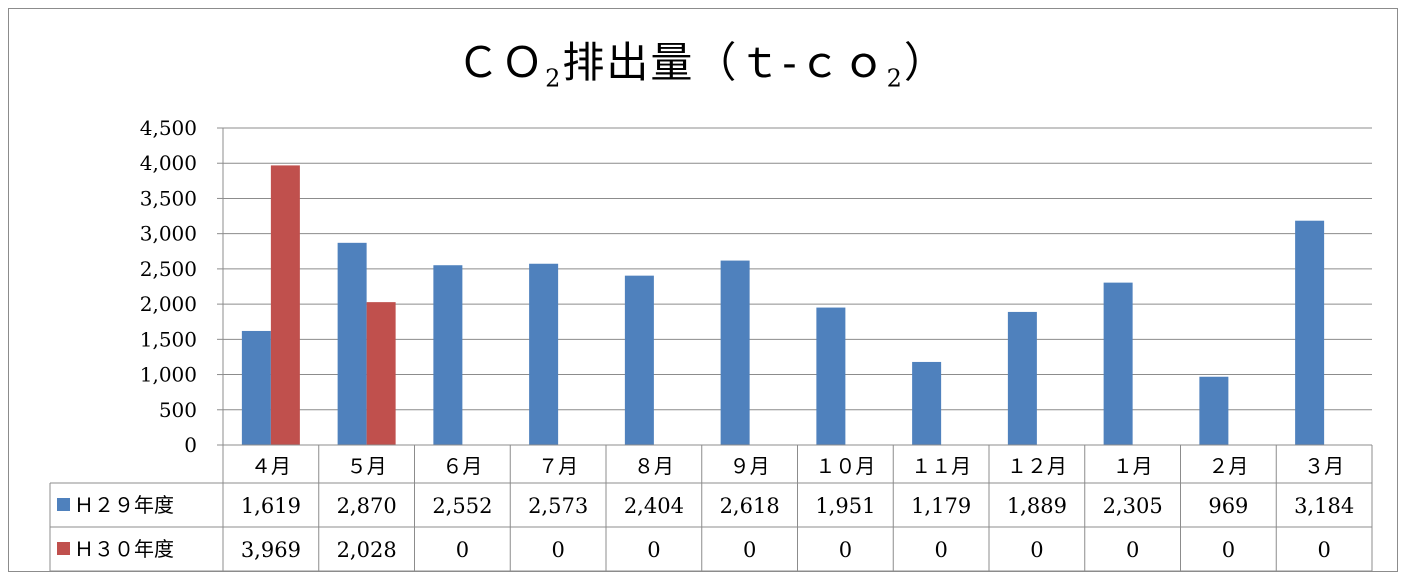  I want to click on chart-title: ＣＯ2排出量（ｔ-ｃｏ2）, so click(702, 65).